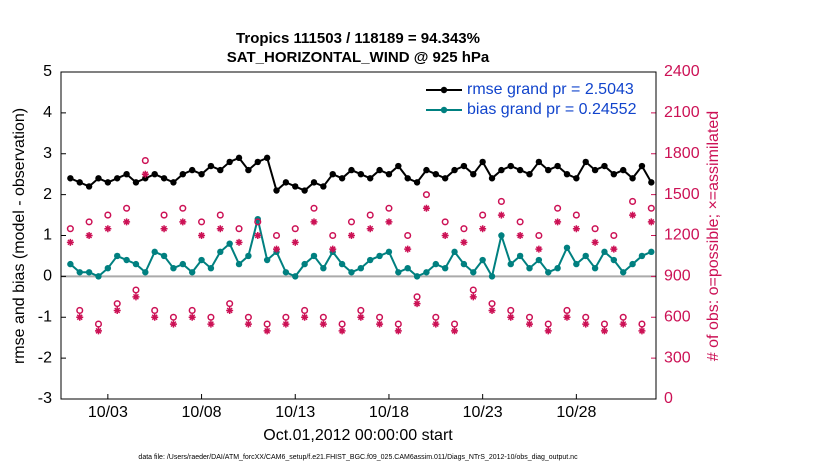  Describe the element at coordinates (47, 276) in the screenshot. I see `y-tick-label: 0` at that location.